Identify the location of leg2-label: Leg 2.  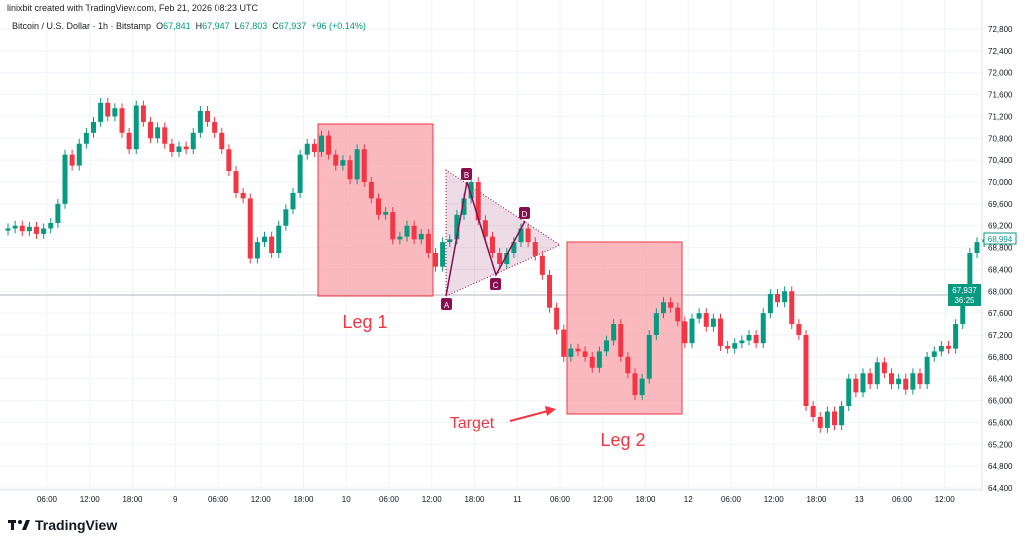
(622, 440).